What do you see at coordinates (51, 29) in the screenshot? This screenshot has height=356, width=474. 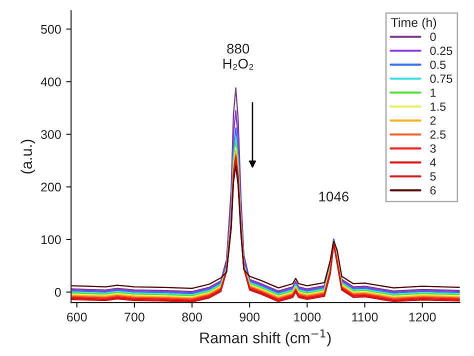 I see `y-tick-label: 500` at bounding box center [51, 29].